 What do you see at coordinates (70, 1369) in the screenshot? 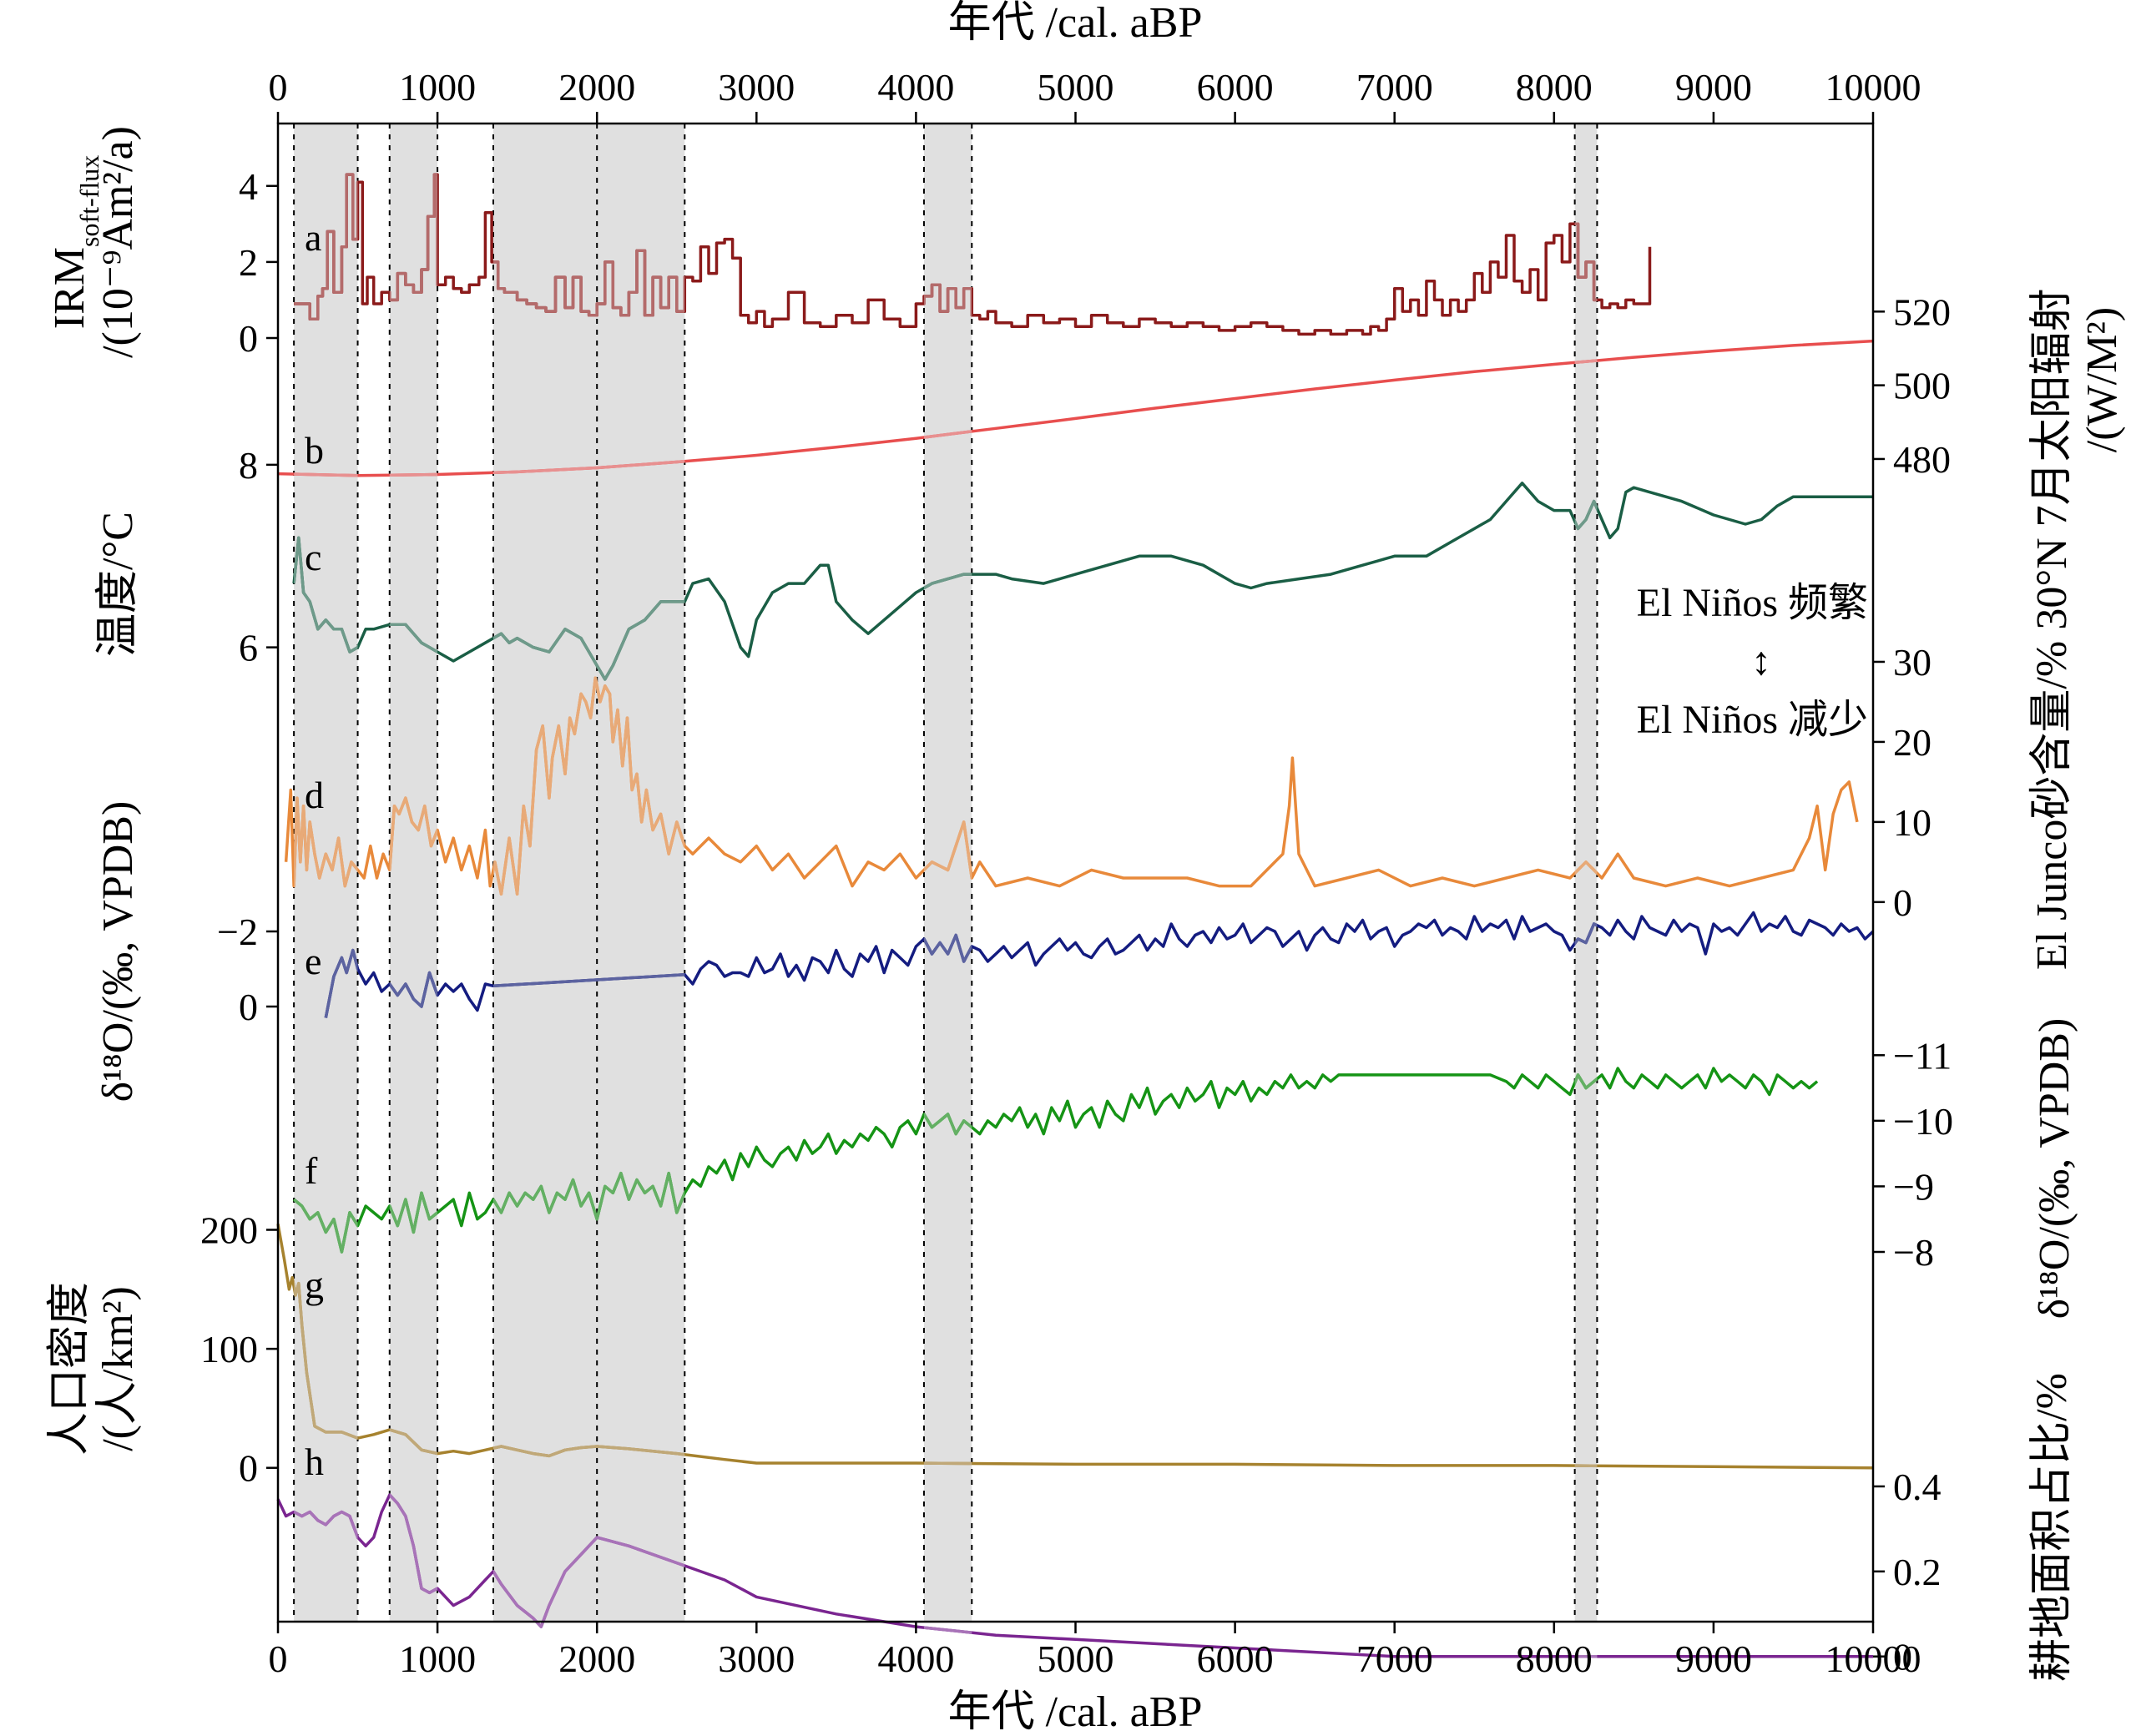
I see `ylabel-g: 人口密度` at bounding box center [70, 1369].